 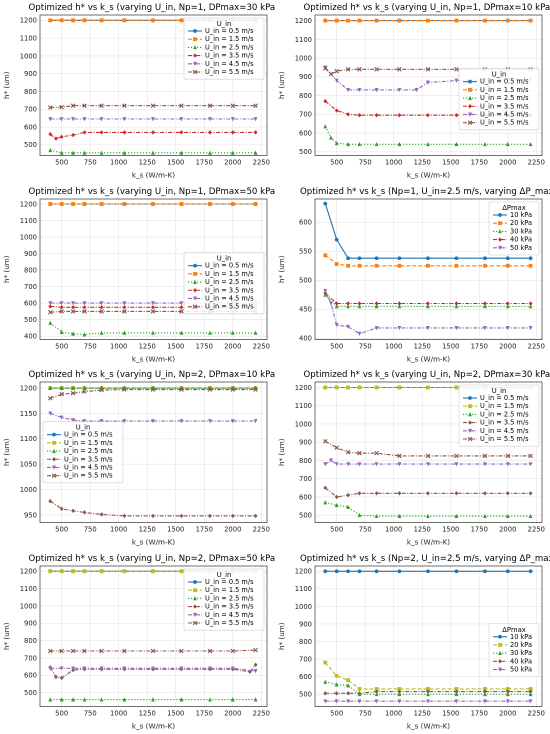 I want to click on y-axis-label: h* (um), so click(x=6, y=636).